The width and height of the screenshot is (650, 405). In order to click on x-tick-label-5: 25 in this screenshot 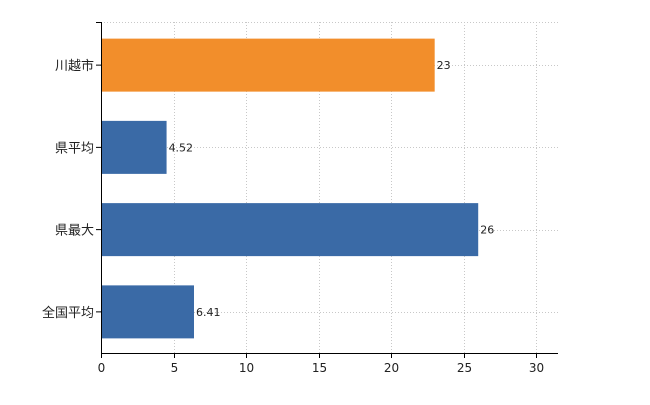, I will do `click(464, 368)`.